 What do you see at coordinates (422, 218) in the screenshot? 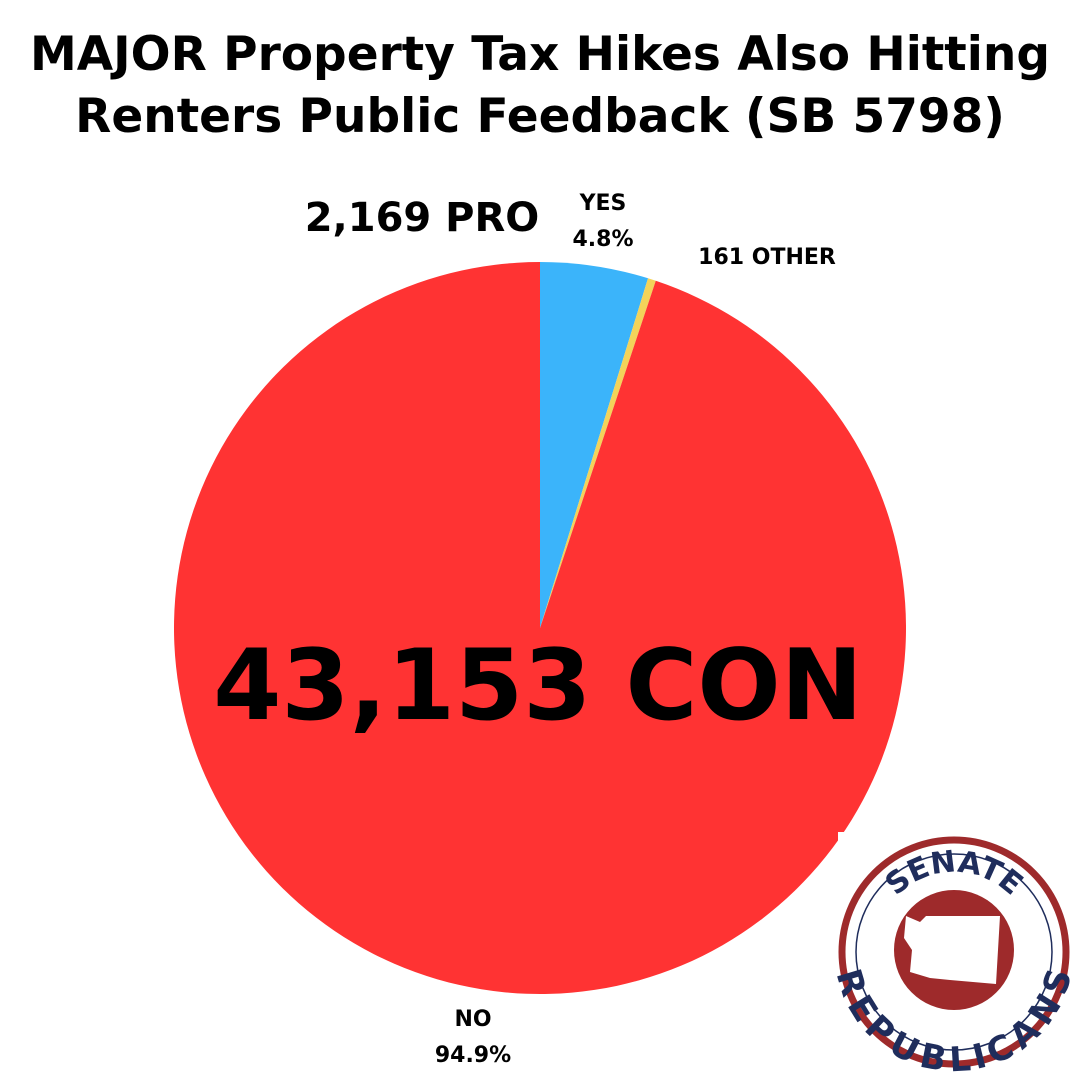
I see `value-label: 2,169 PRO` at bounding box center [422, 218].